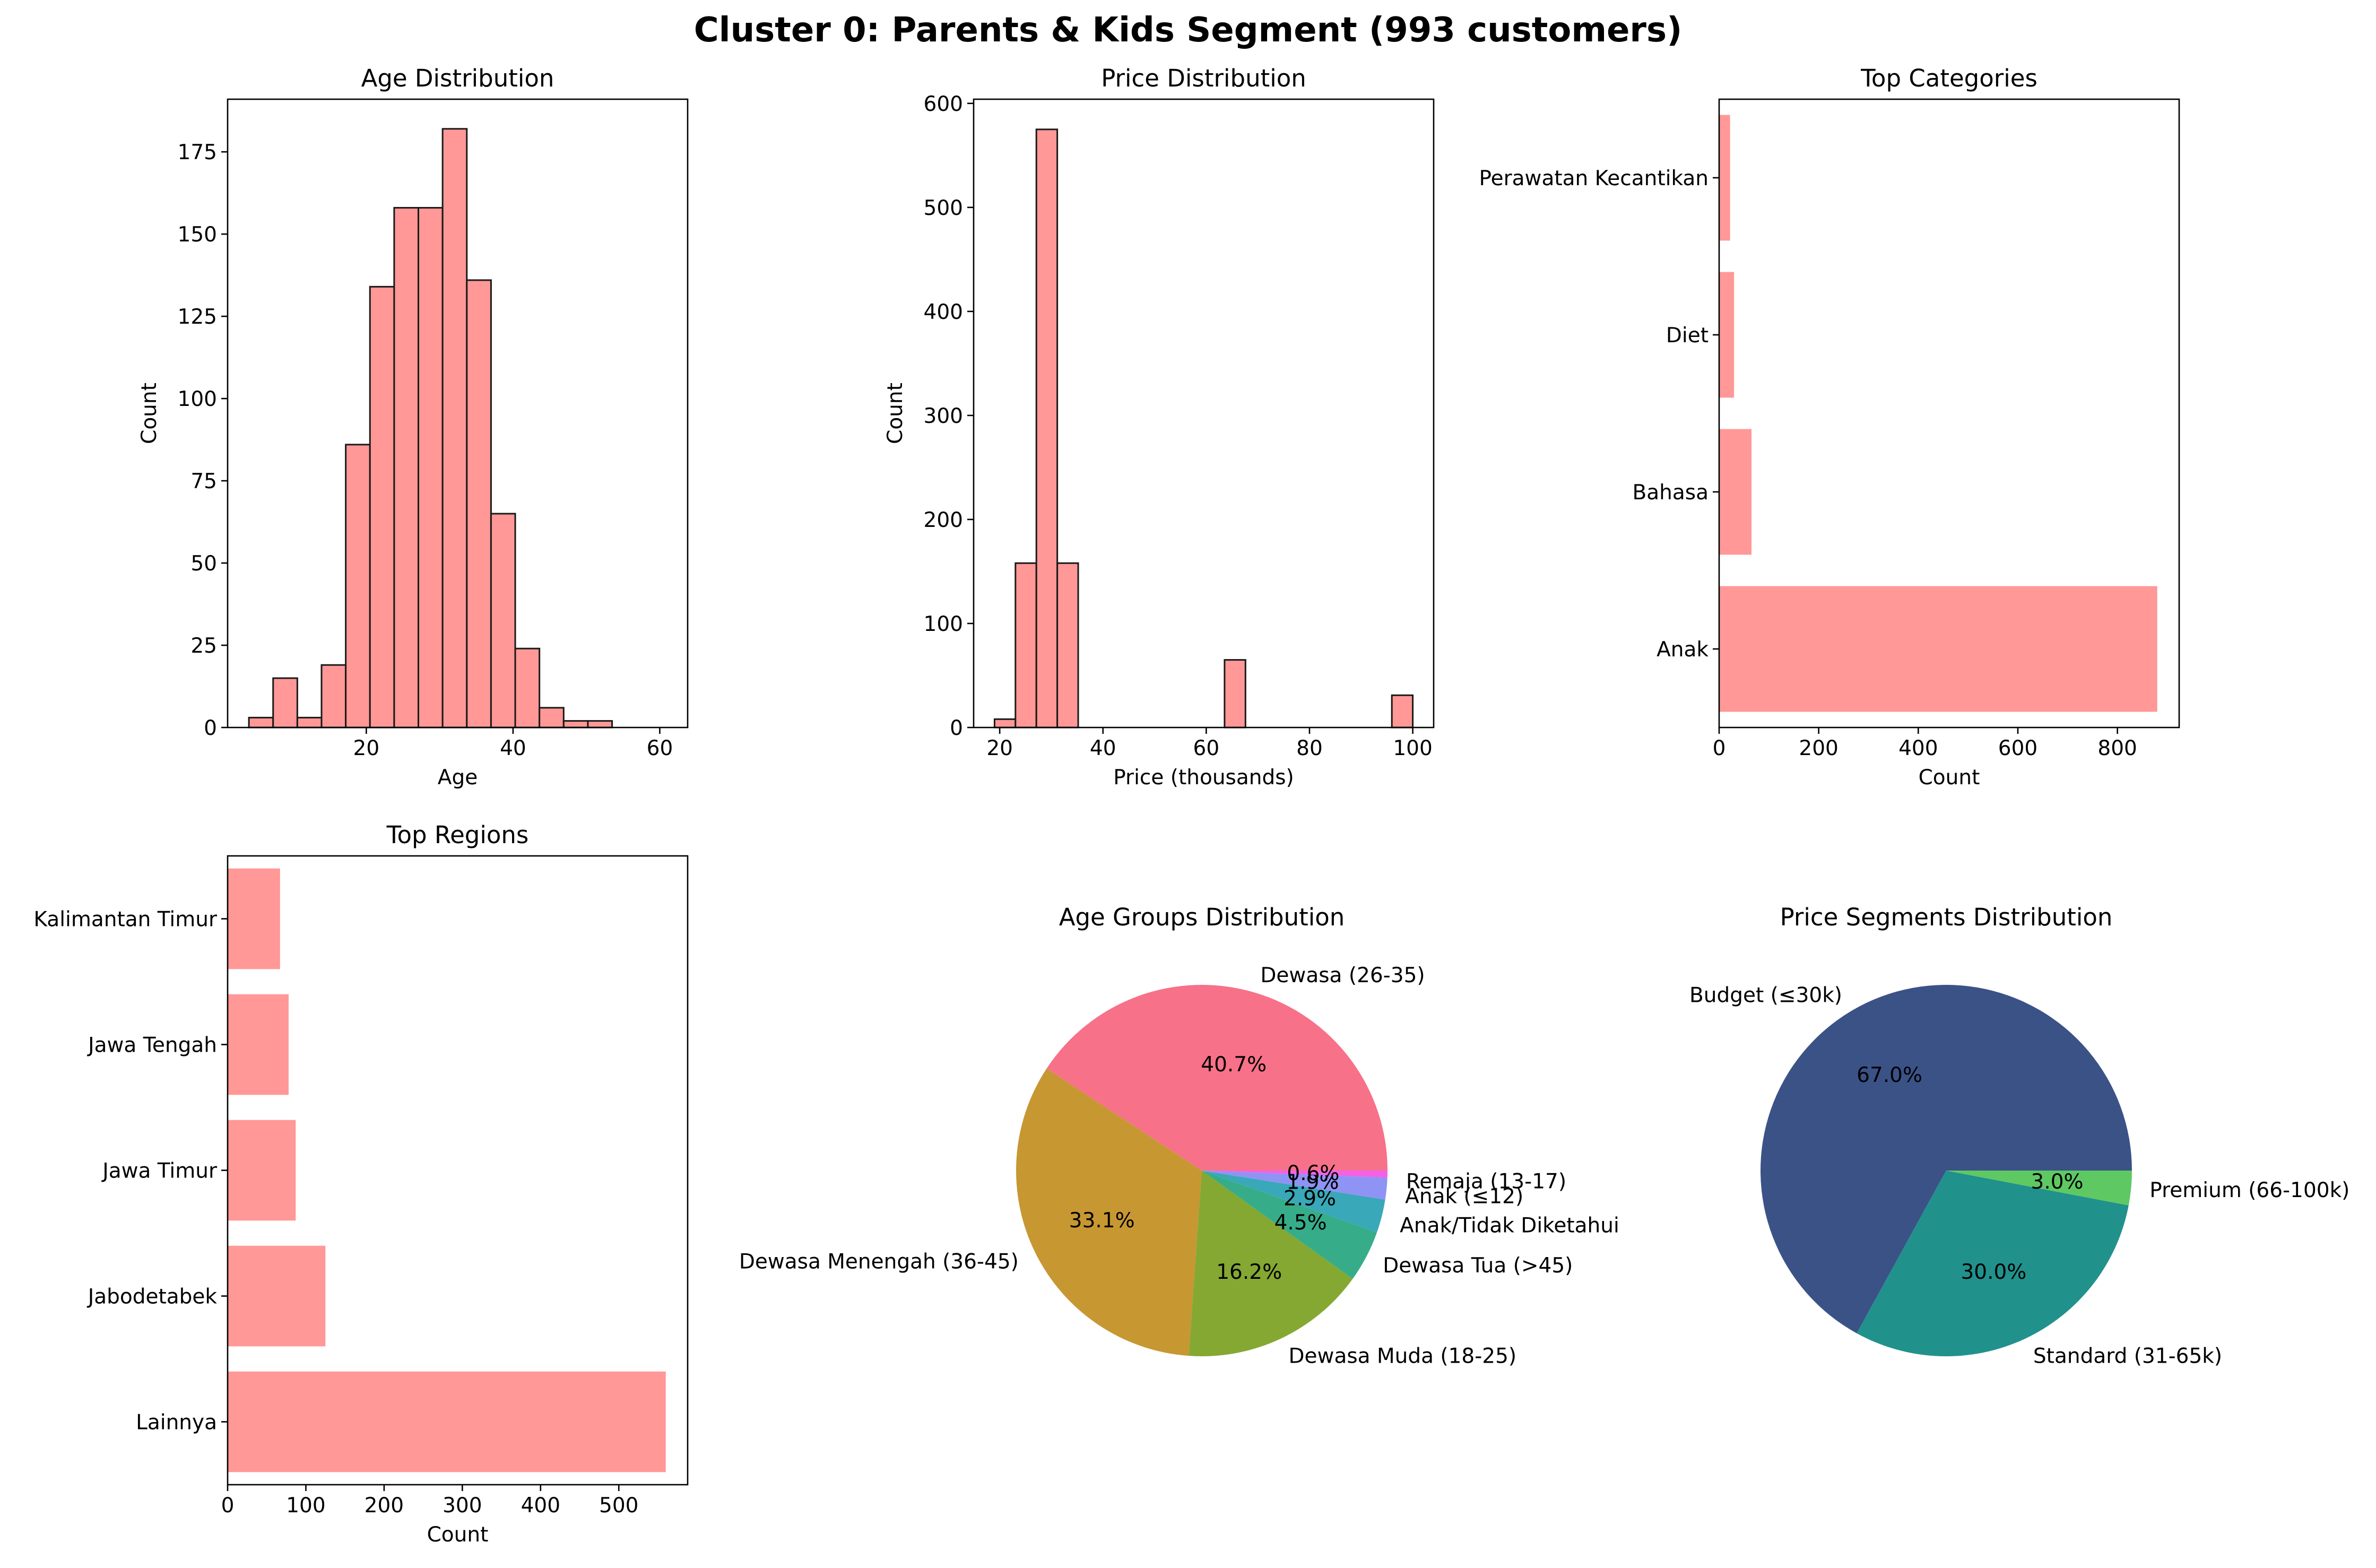  I want to click on pie-slice-label: Dewasa Muda (18-25), so click(1403, 1356).